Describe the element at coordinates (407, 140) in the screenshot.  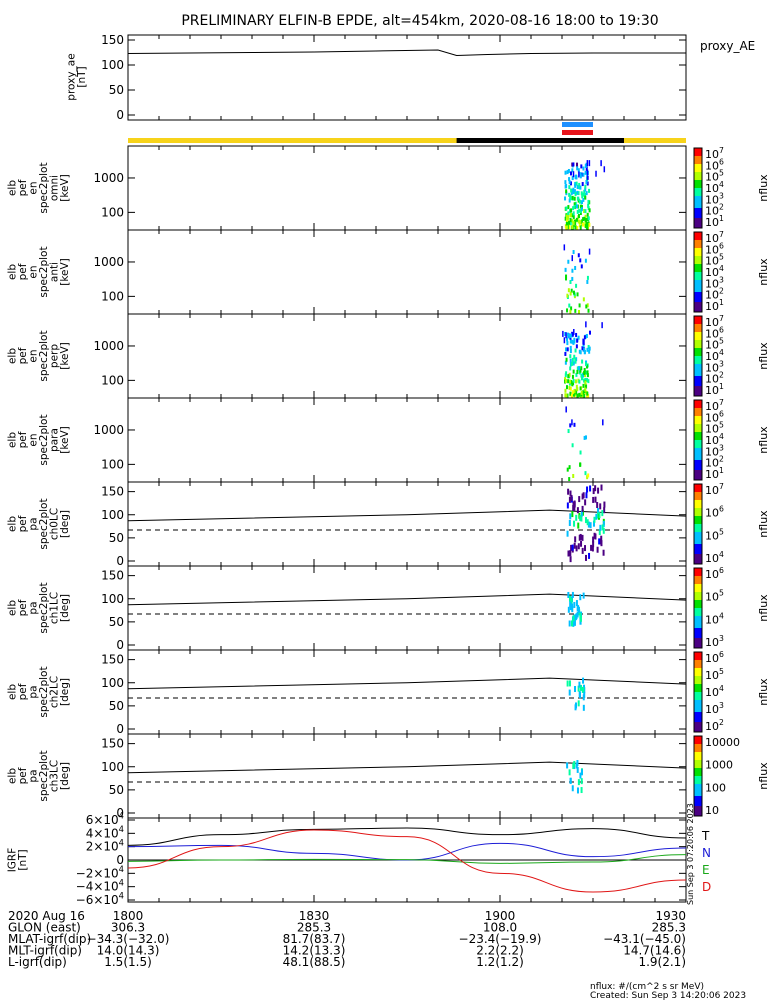
I see `sunlight-bar` at that location.